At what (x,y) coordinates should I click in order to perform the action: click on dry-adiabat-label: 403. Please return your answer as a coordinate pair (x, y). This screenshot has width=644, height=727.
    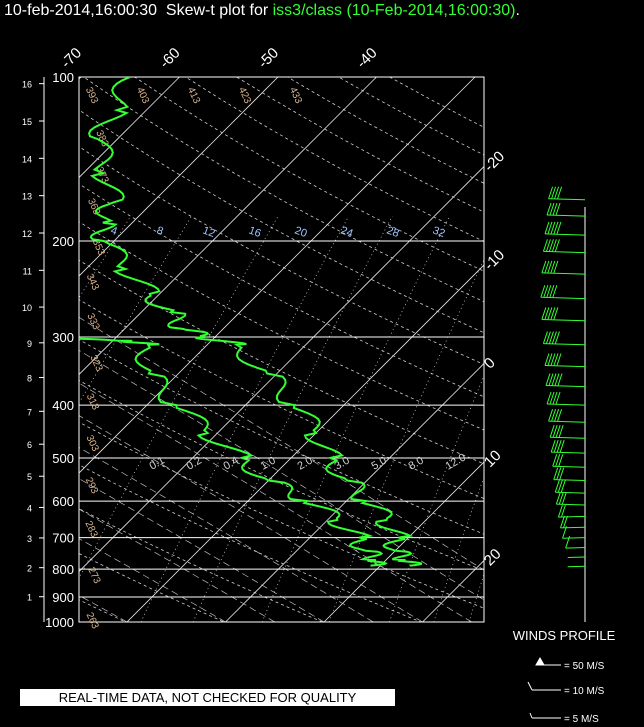
    Looking at the image, I should click on (142, 96).